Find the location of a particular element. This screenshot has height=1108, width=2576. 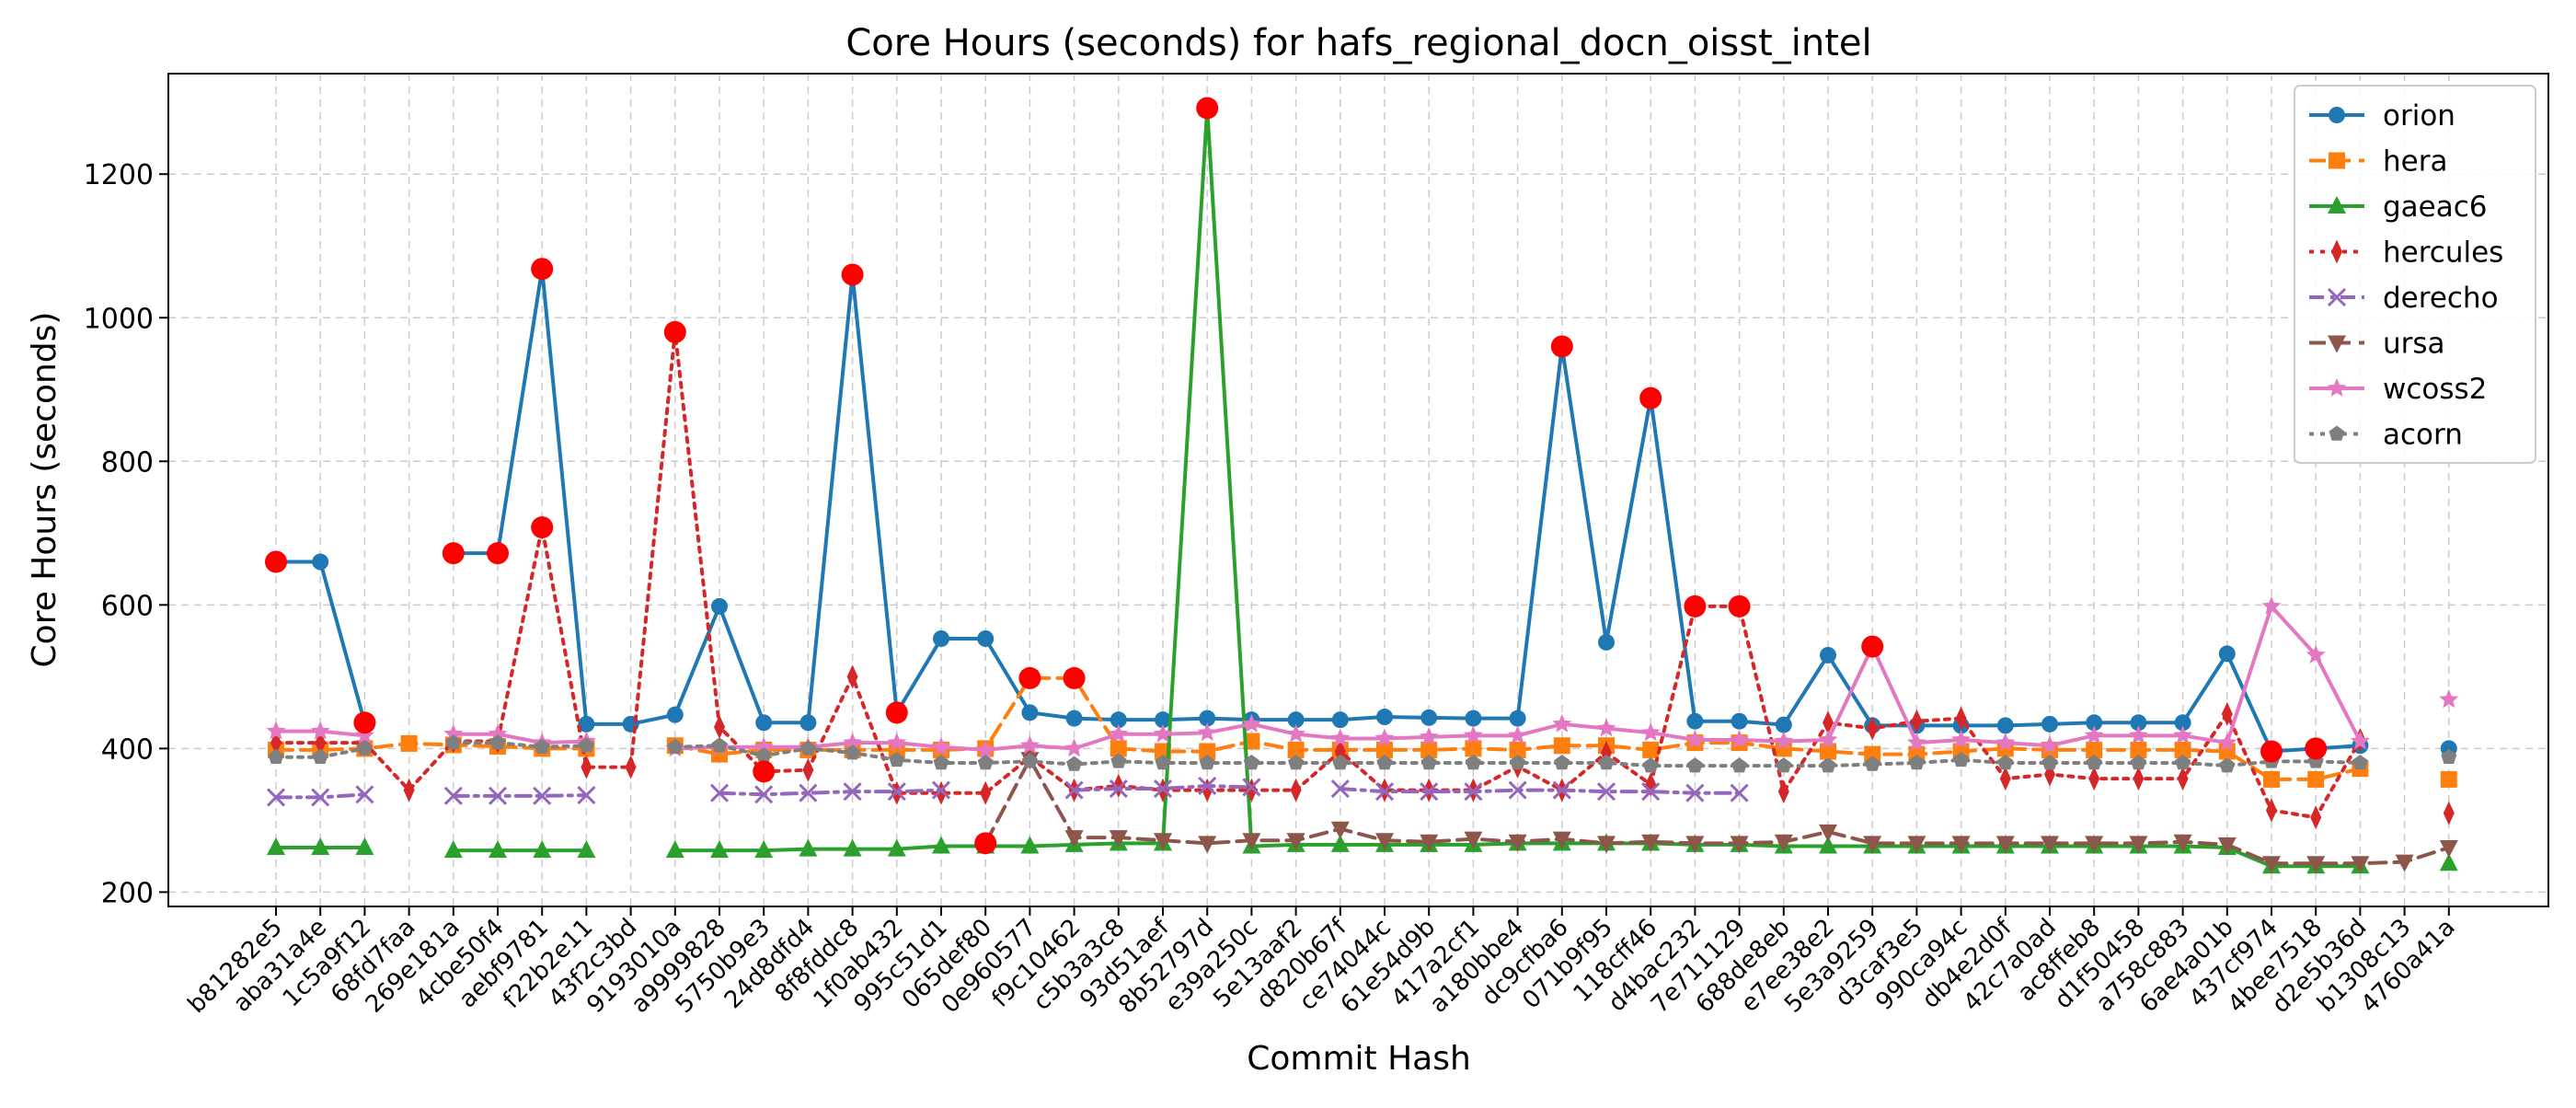

legend-label-hera: hera is located at coordinates (2415, 162).